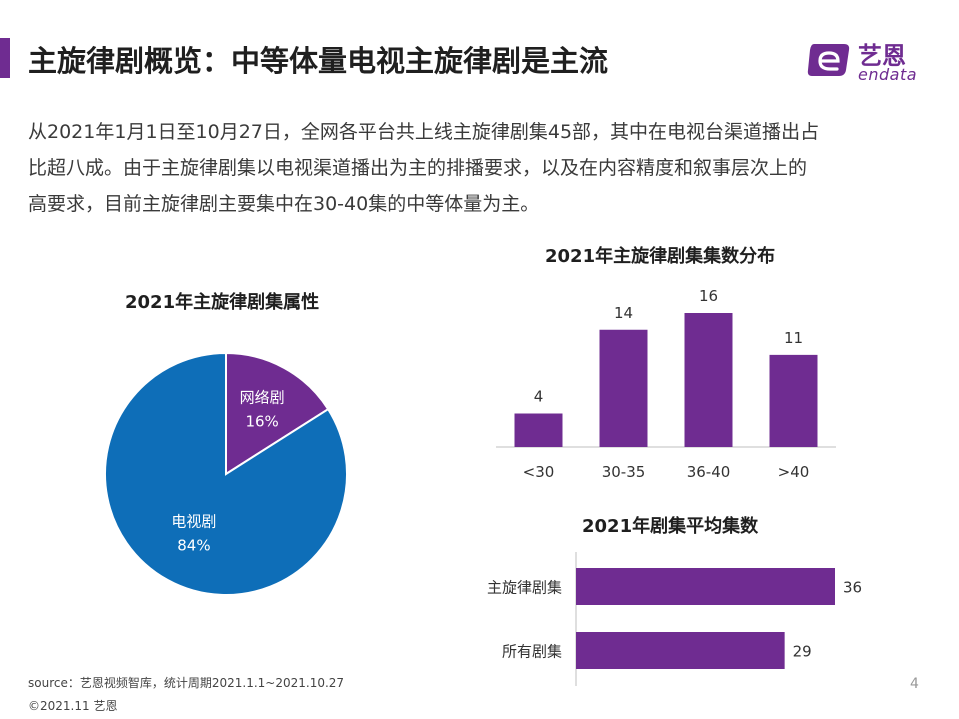 The width and height of the screenshot is (959, 719). Describe the element at coordinates (624, 472) in the screenshot. I see `bar-category-label: 30-35` at that location.